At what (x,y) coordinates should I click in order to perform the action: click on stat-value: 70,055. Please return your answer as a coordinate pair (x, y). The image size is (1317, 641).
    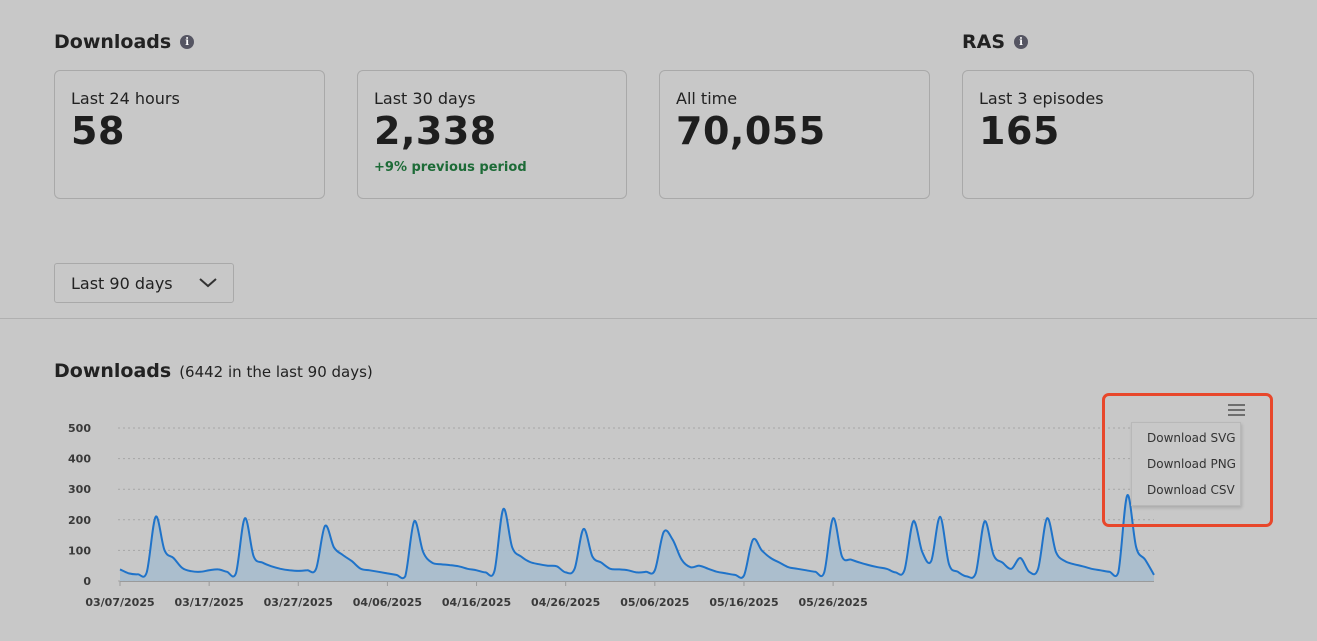
    Looking at the image, I should click on (751, 131).